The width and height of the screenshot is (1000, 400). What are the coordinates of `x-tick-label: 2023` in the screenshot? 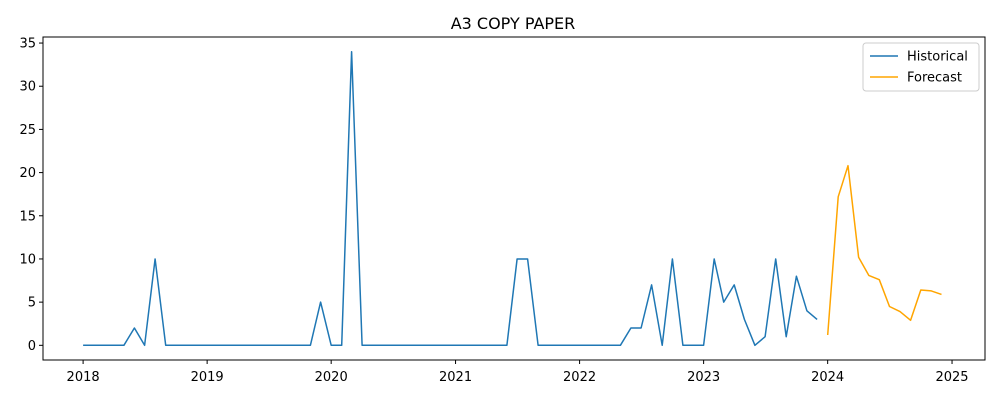 It's located at (703, 377).